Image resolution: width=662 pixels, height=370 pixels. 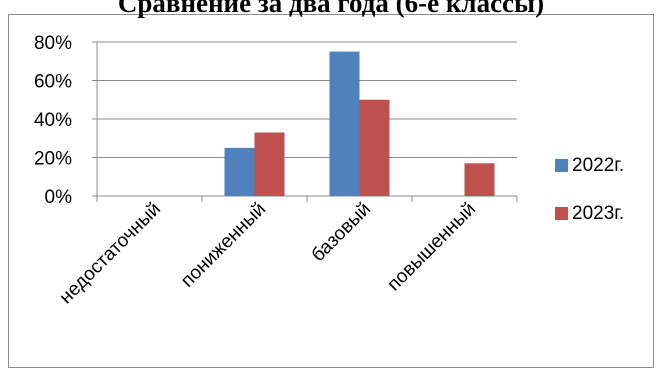 I want to click on x-category-label: пониженный, so click(x=223, y=245).